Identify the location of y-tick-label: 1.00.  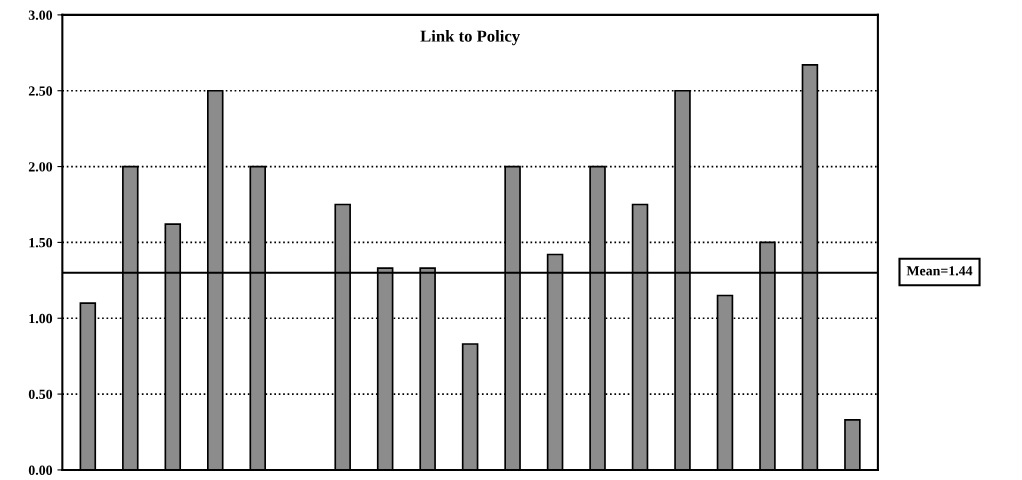
(41, 318).